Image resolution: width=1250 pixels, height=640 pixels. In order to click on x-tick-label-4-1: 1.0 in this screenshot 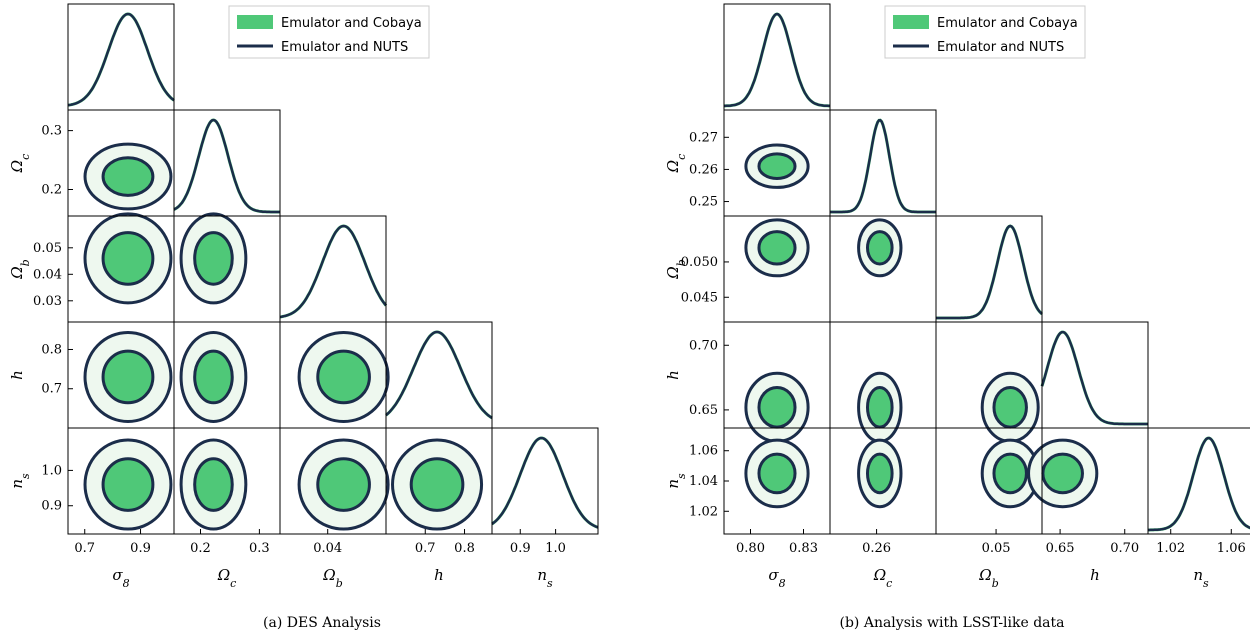, I will do `click(555, 548)`.